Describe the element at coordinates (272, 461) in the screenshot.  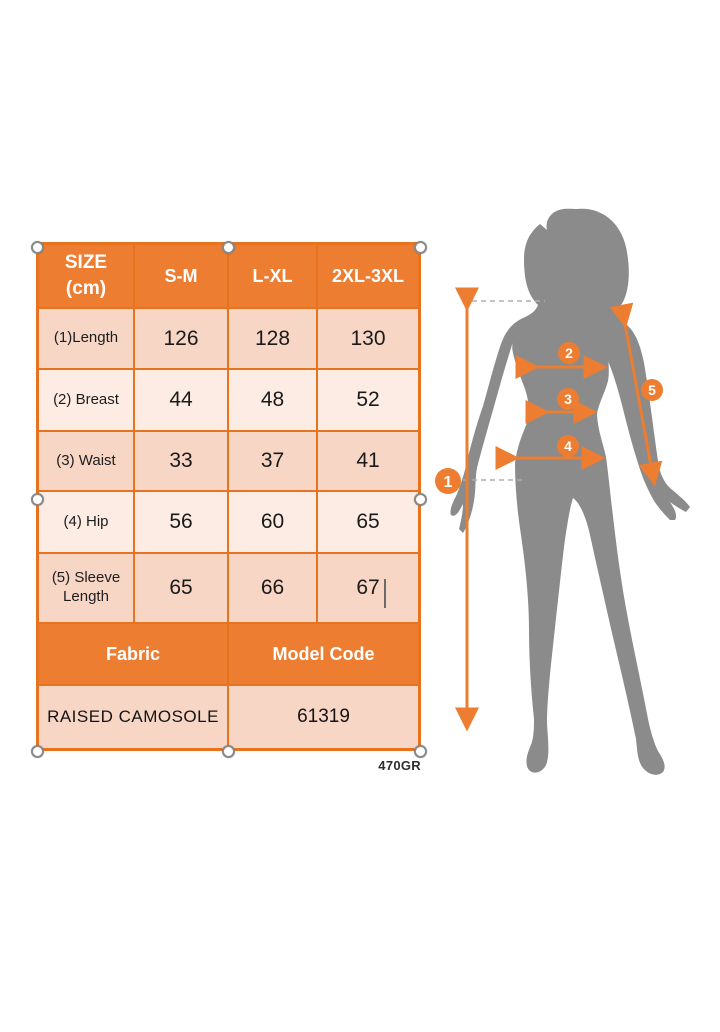
I see `waist-l-xl: 37` at that location.